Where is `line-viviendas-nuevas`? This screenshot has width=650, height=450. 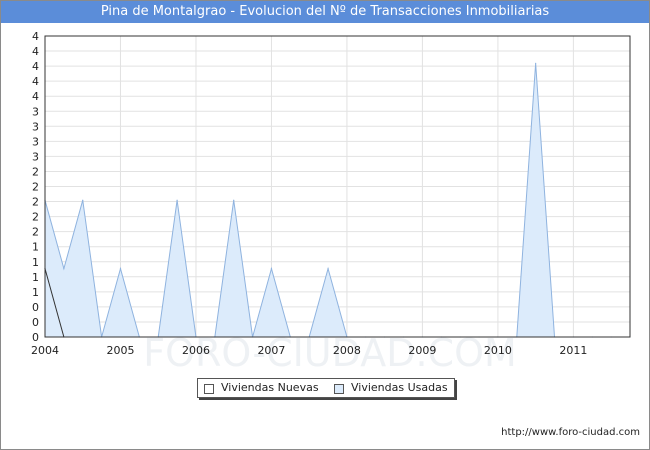 line-viviendas-nuevas is located at coordinates (54, 303).